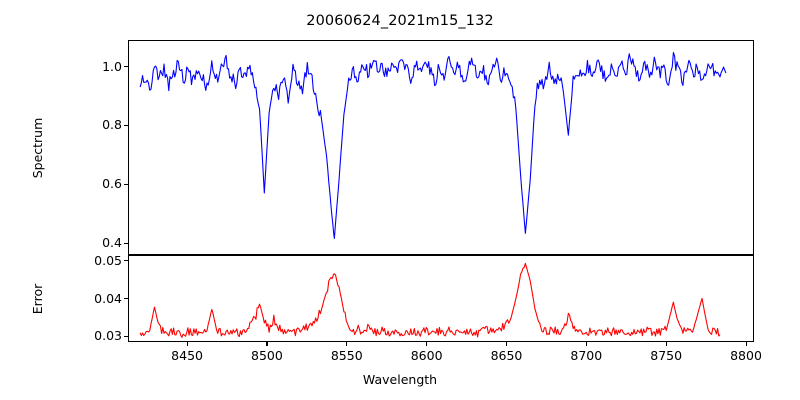 The height and width of the screenshot is (400, 800). Describe the element at coordinates (400, 379) in the screenshot. I see `wavelength-axis-label: Wavelength` at that location.